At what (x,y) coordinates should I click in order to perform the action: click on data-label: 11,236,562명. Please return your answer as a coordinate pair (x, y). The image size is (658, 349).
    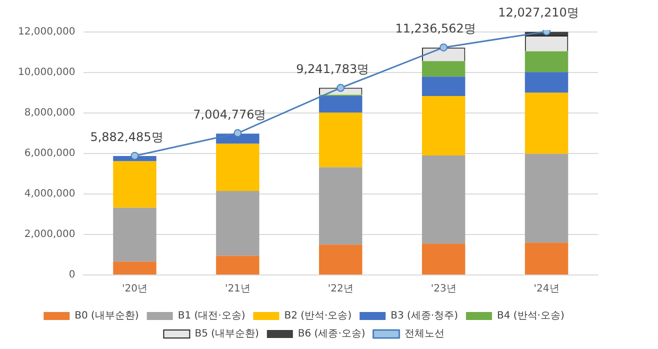
    Looking at the image, I should click on (435, 29).